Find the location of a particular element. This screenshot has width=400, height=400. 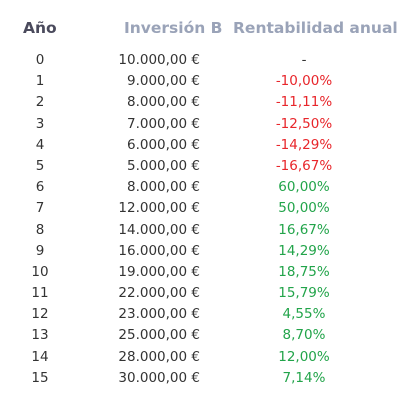

cell-year: 0 is located at coordinates (40, 60).